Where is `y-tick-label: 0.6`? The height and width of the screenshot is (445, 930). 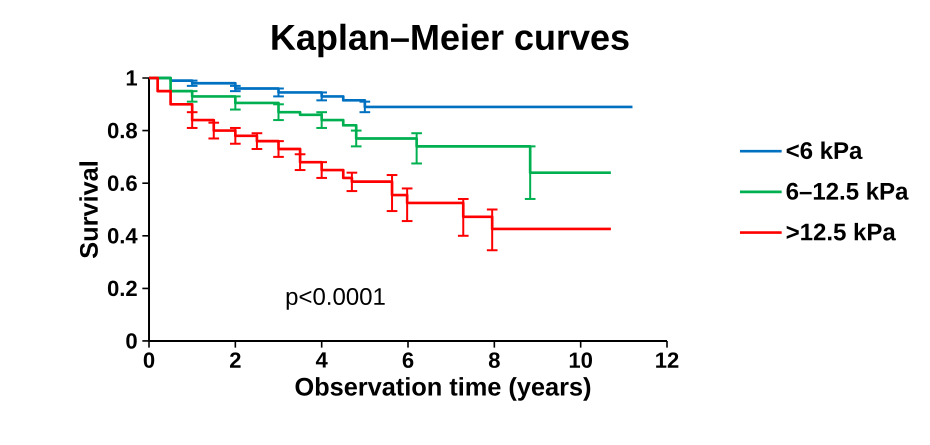 y-tick-label: 0.6 is located at coordinates (122, 183).